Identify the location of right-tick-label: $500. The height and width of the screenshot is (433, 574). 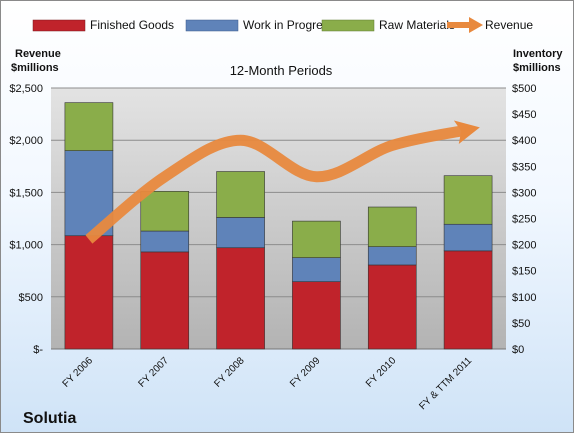
(524, 89).